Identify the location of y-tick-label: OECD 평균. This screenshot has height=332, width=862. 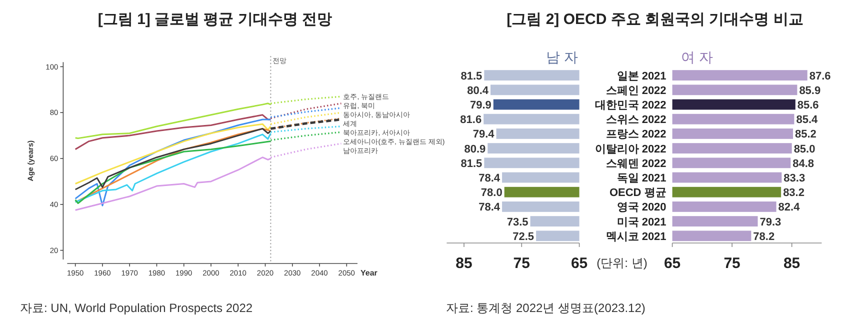
(637, 193).